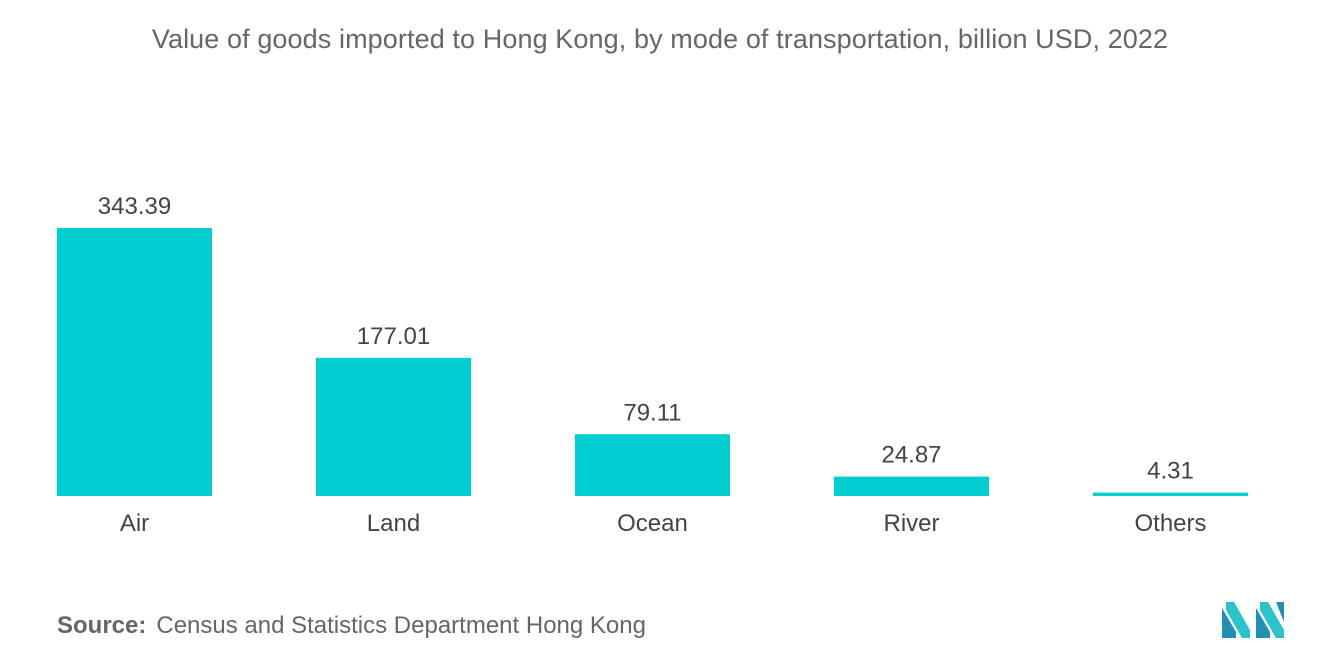 The image size is (1320, 665). Describe the element at coordinates (134, 206) in the screenshot. I see `value-label-air: 343.39` at that location.